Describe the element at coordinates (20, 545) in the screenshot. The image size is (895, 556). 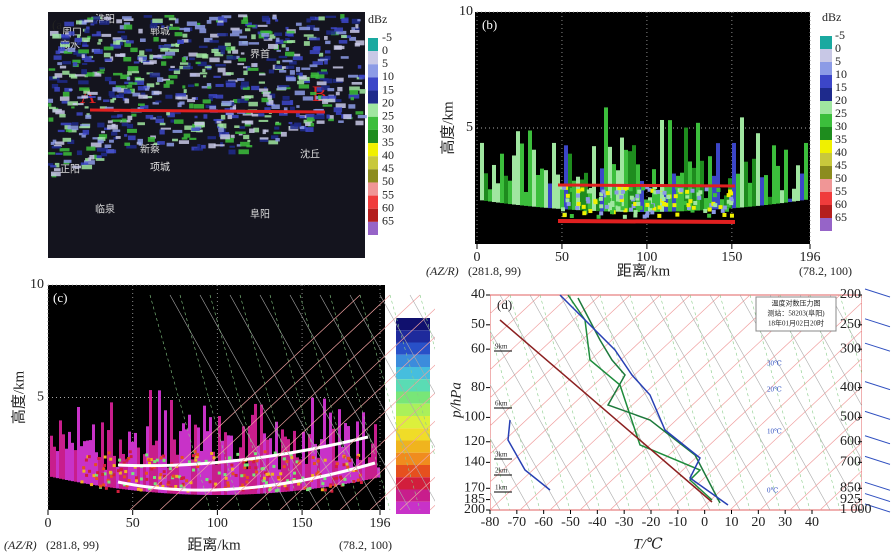
I see `az-label: (AZ/R)` at that location.